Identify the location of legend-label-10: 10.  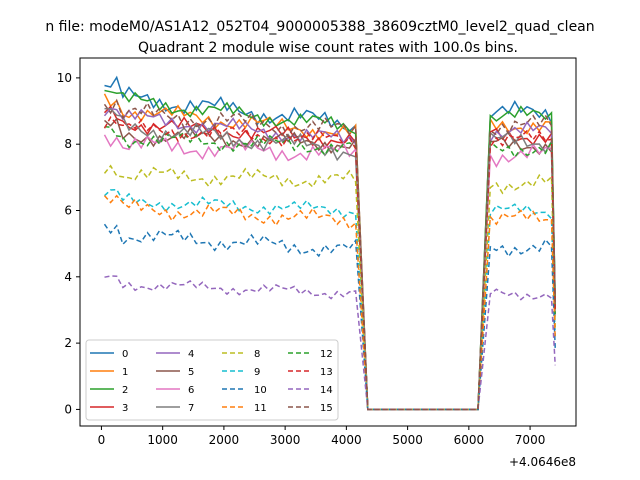
(260, 390).